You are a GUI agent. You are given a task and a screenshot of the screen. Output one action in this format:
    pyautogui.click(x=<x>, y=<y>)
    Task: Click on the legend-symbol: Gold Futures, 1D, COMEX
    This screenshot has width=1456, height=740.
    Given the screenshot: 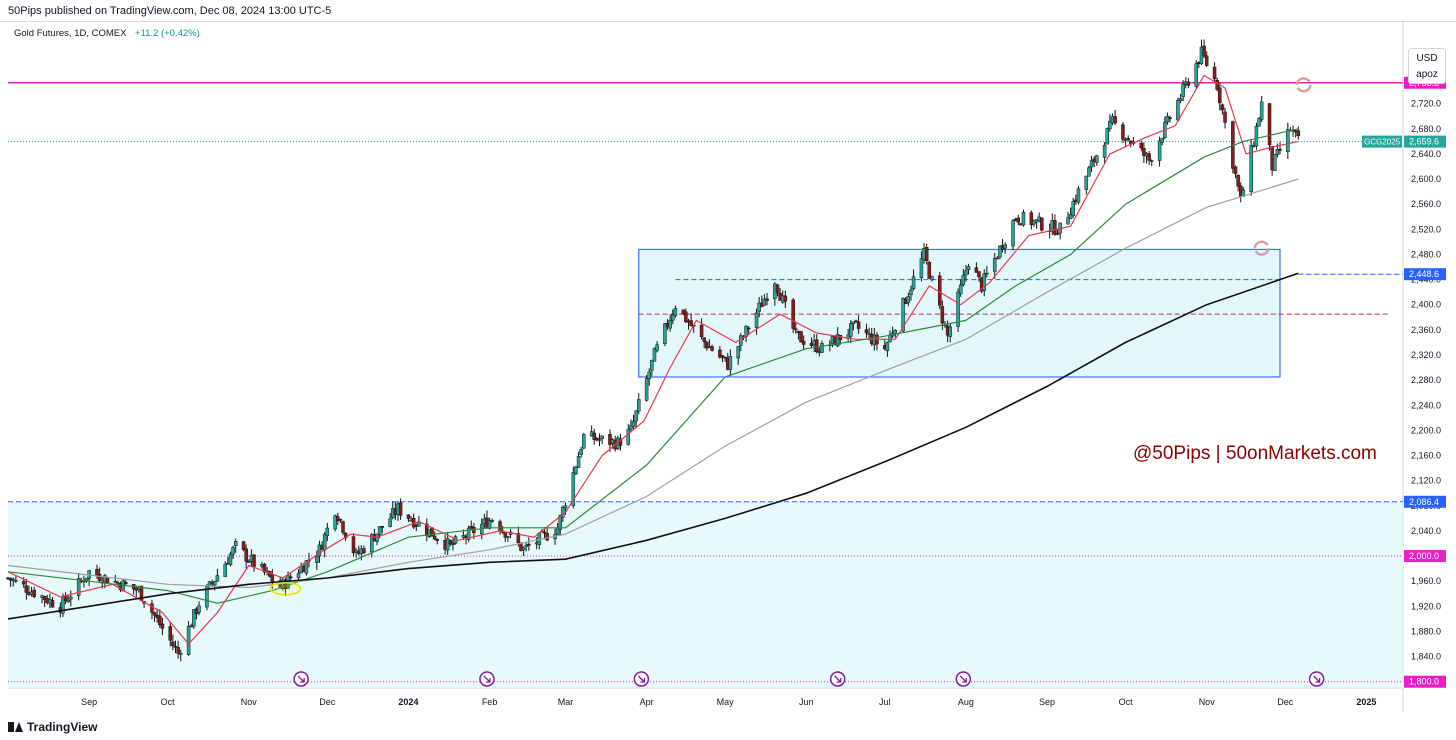 What is the action you would take?
    pyautogui.click(x=70, y=33)
    